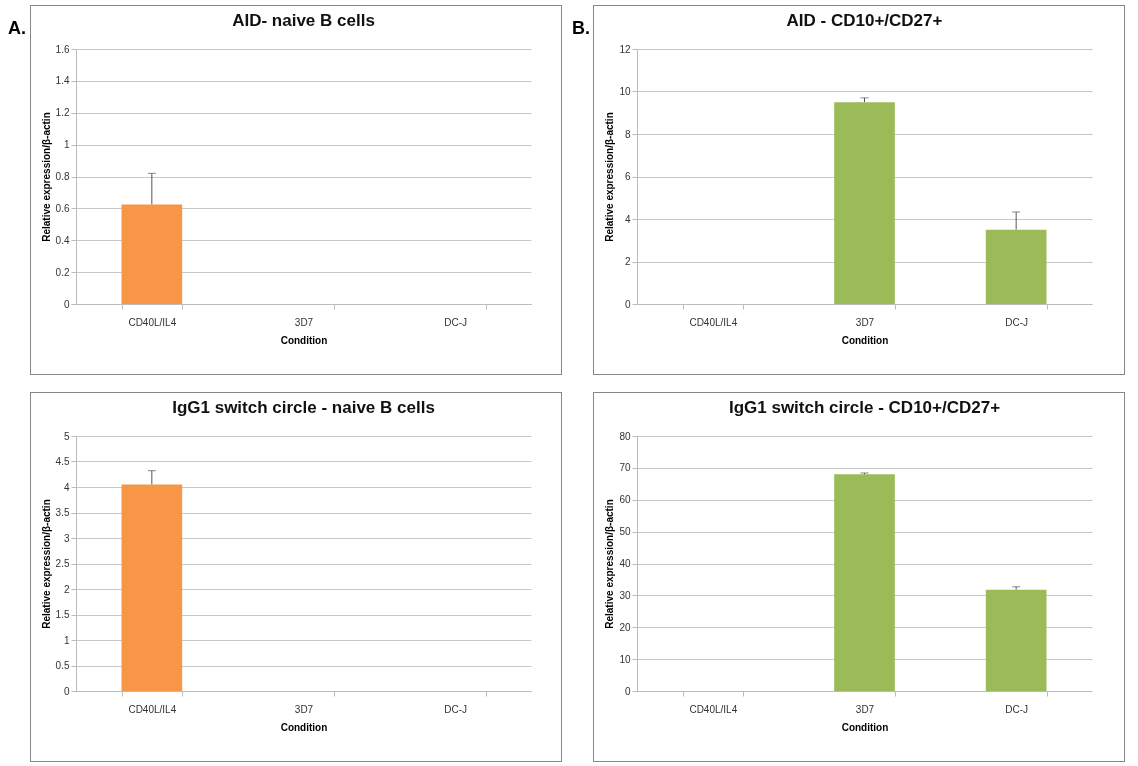 The image size is (1138, 766). I want to click on y-tick-label: 70, so click(625, 468).